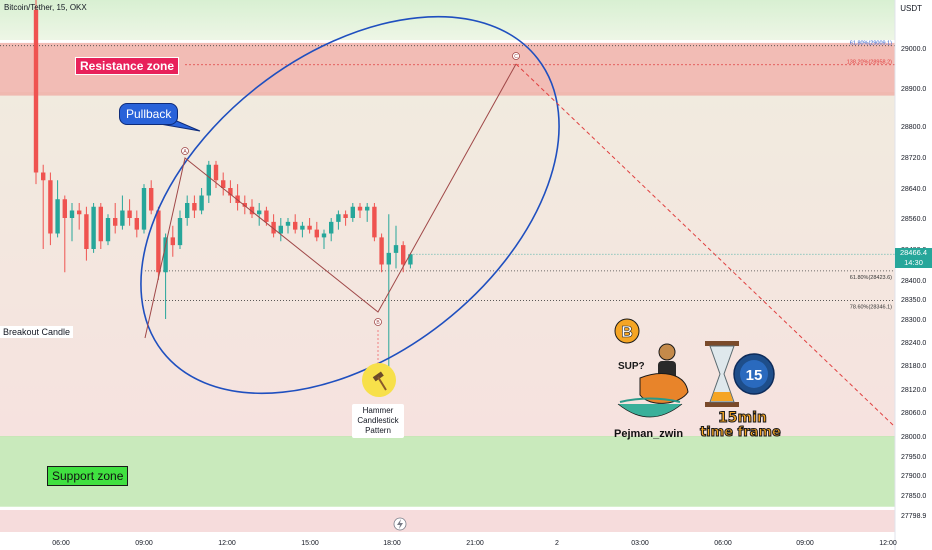  What do you see at coordinates (913, 390) in the screenshot?
I see `y-tick-label: 28120.0` at bounding box center [913, 390].